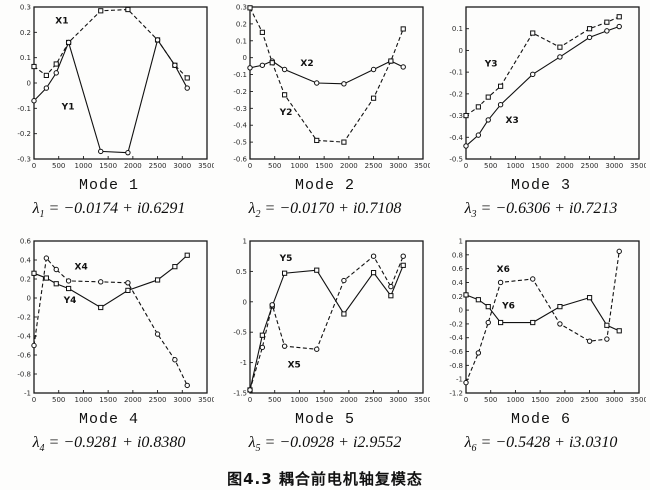 This screenshot has height=490, width=650. What do you see at coordinates (108, 185) in the screenshot?
I see `mode-1-title: Mode 1` at bounding box center [108, 185].